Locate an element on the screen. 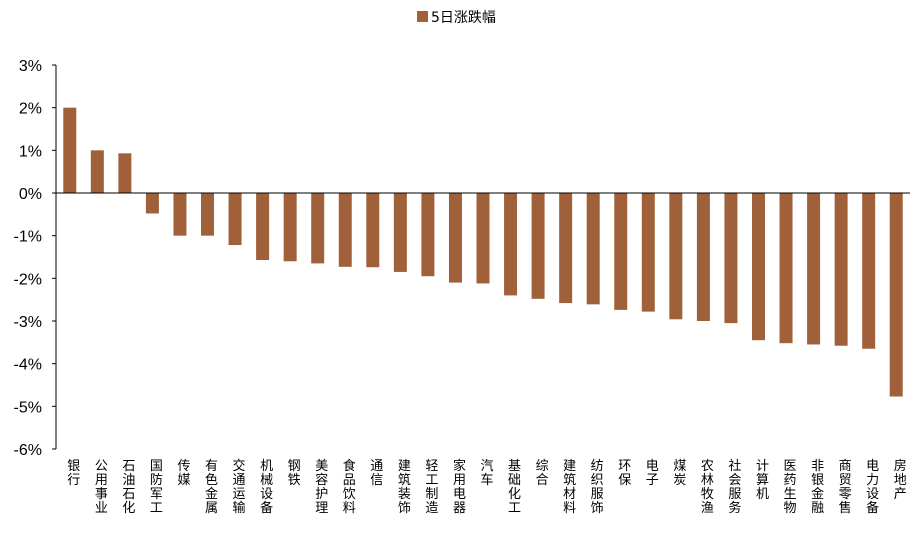 This screenshot has height=536, width=915. legend-label: 5日涨跌幅 is located at coordinates (463, 18).